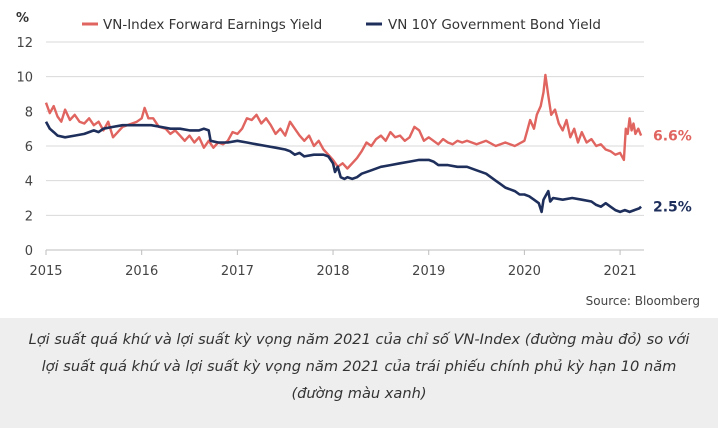  What do you see at coordinates (212, 25) in the screenshot?
I see `legend-label-vnindex: VN-Index Forward Earnings Yield` at bounding box center [212, 25].